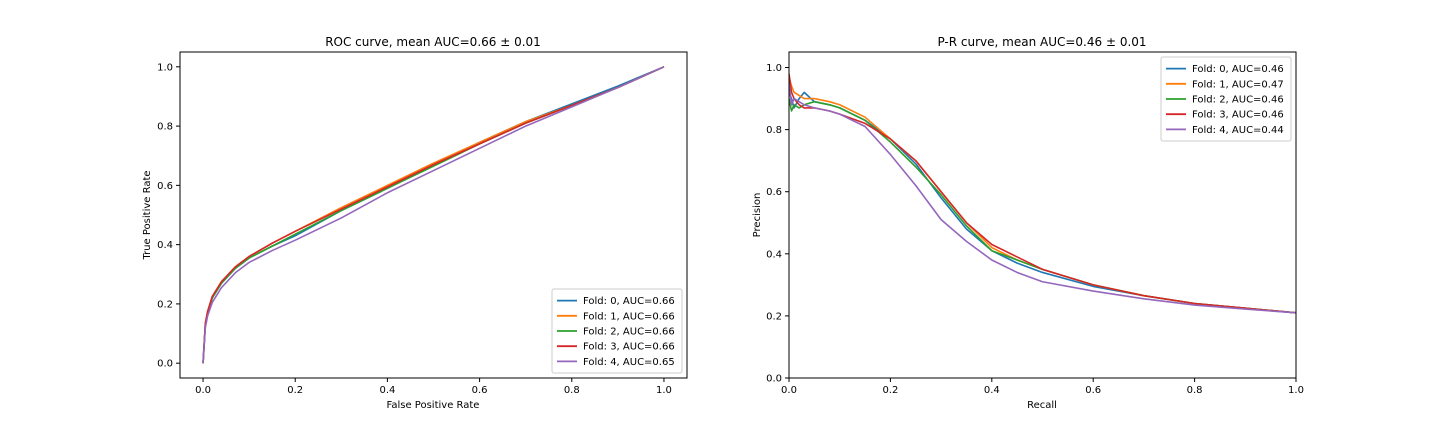  I want to click on pr-x-tick-label: 0.2, so click(890, 390).